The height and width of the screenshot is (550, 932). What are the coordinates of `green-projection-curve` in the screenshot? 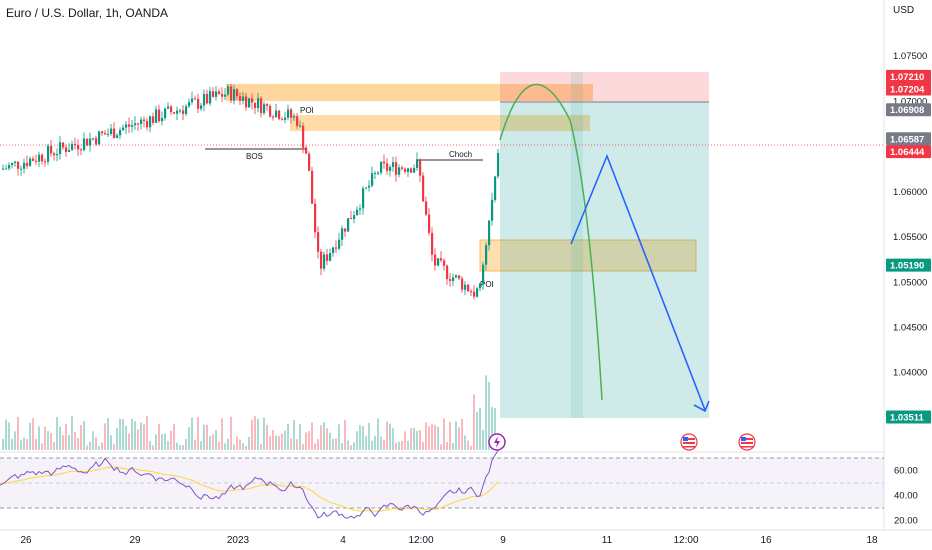 It's located at (551, 242).